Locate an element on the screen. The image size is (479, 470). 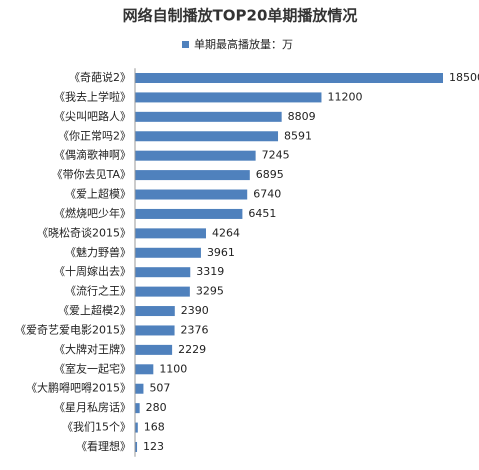
data-label: 2376 is located at coordinates (195, 329).